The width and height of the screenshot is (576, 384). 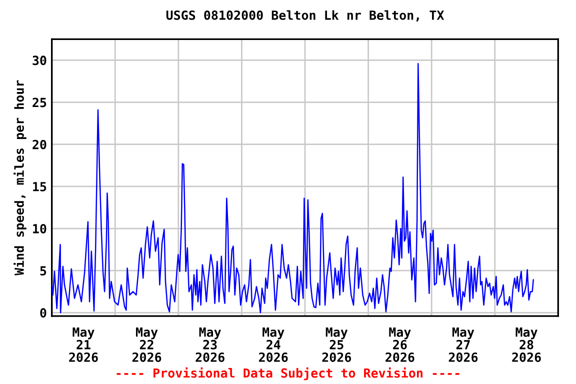 I want to click on x-tick-label: May 22 2026, so click(x=147, y=345).